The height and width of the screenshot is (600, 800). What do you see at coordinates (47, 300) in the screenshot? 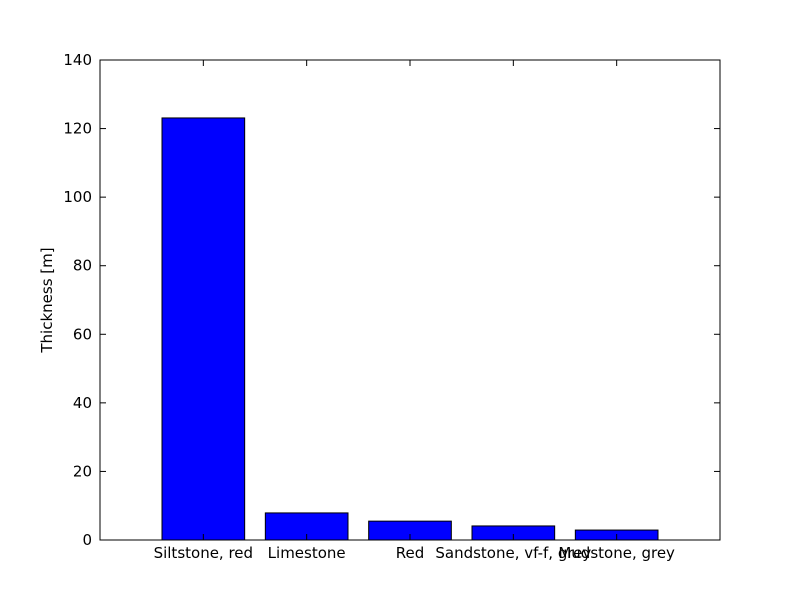
I see `y-axis-label: Thickness [m]` at bounding box center [47, 300].